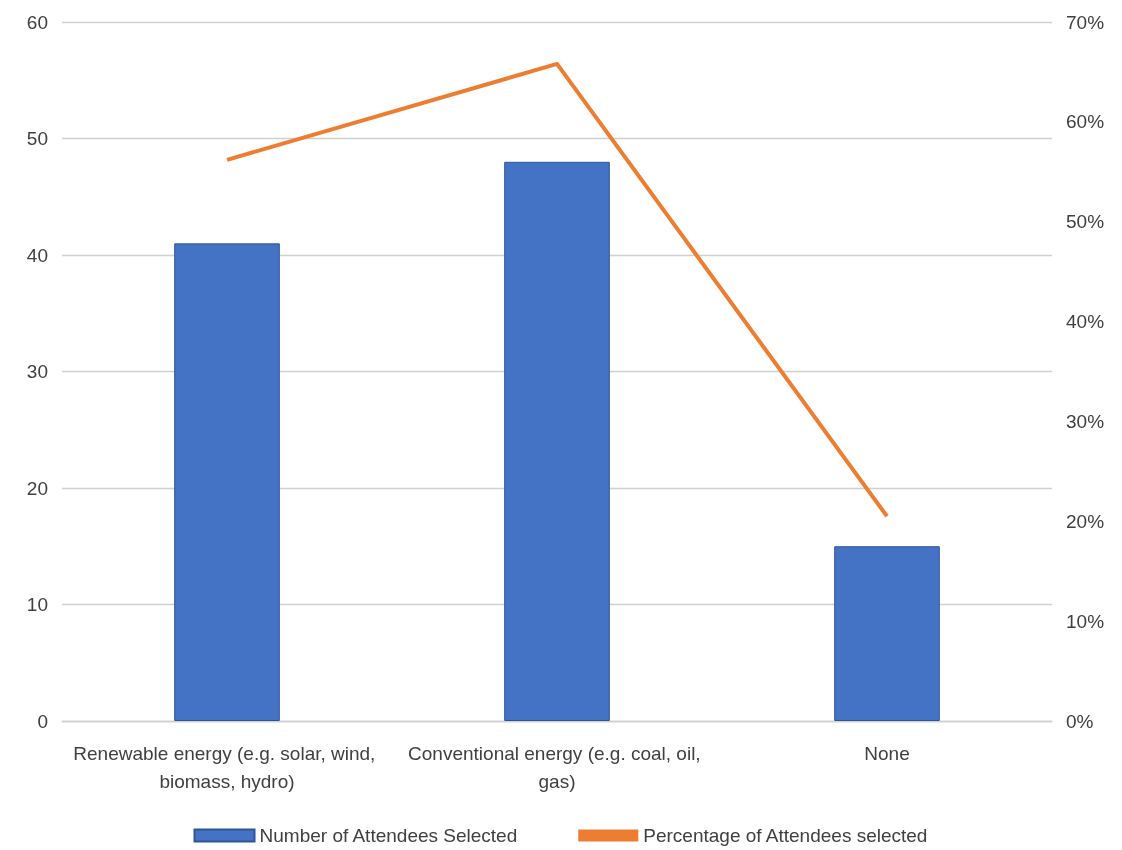  Describe the element at coordinates (37, 488) in the screenshot. I see `y-tick-label: 20` at that location.